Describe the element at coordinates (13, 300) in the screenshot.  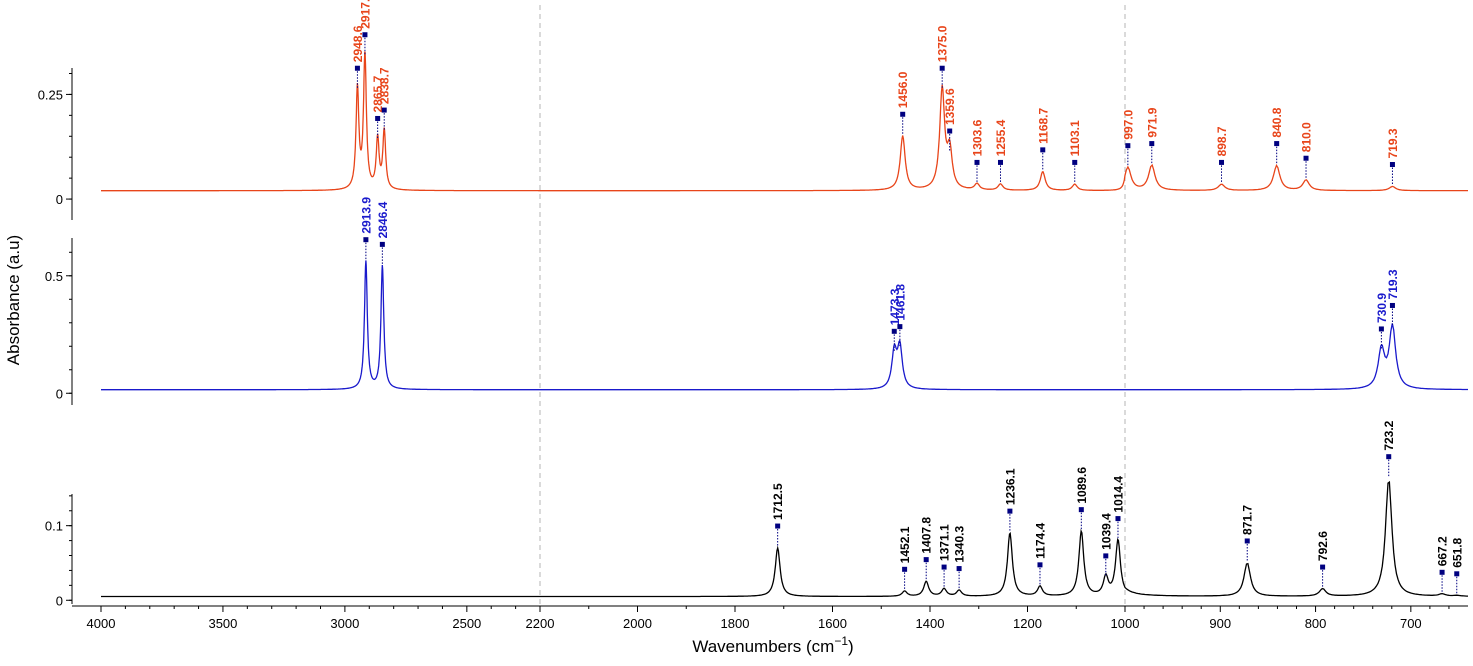
I see `y-axis-title: Absorbance (a.u)` at that location.